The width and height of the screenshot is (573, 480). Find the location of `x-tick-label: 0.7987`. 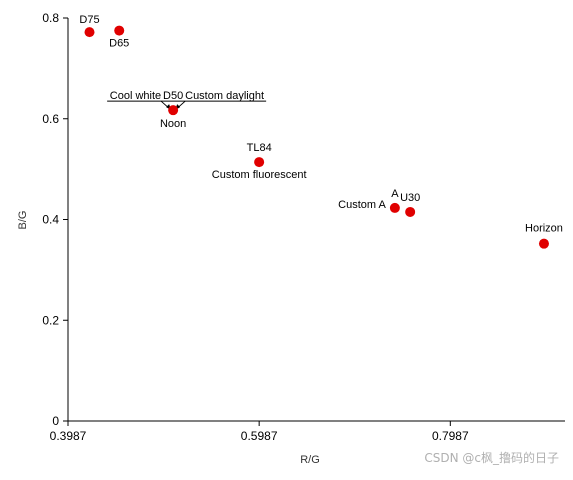

x-tick-label: 0.7987 is located at coordinates (450, 436).